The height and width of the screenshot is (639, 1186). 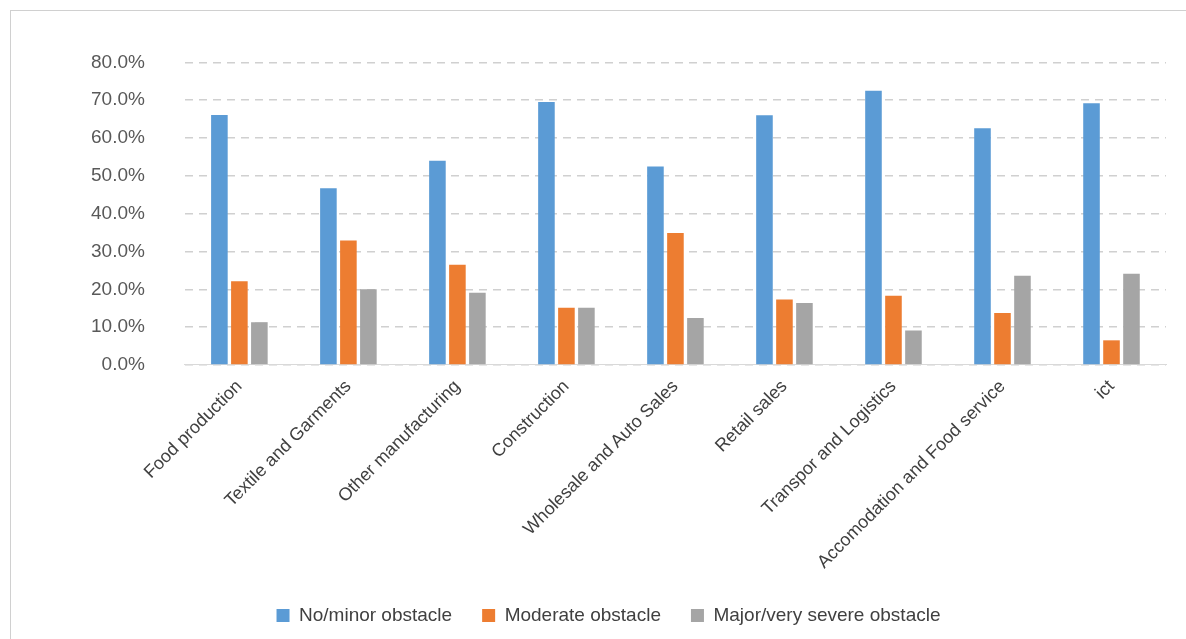 I want to click on legend-label: Major/very severe obstacle, so click(x=827, y=614).